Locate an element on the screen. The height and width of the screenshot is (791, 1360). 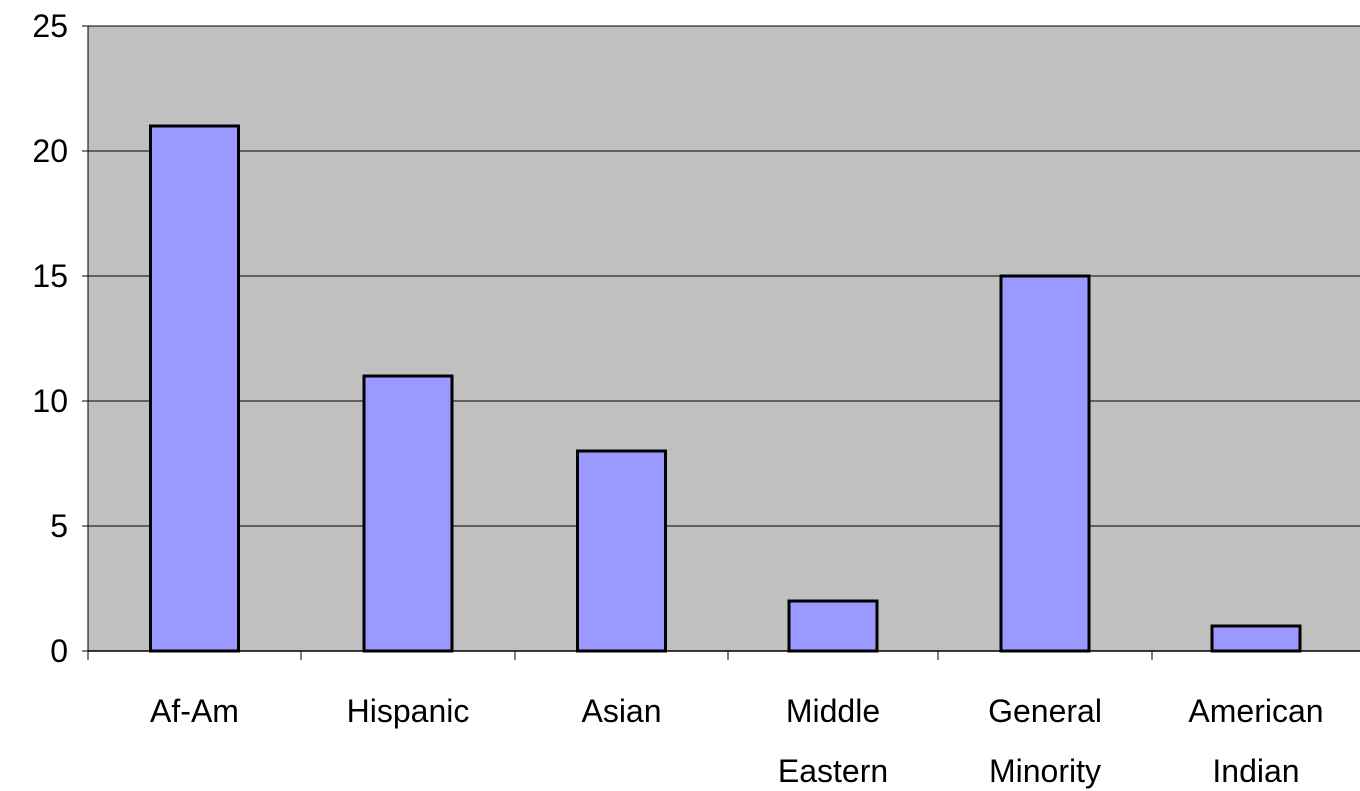
x-tick-label-line: Eastern is located at coordinates (833, 771).